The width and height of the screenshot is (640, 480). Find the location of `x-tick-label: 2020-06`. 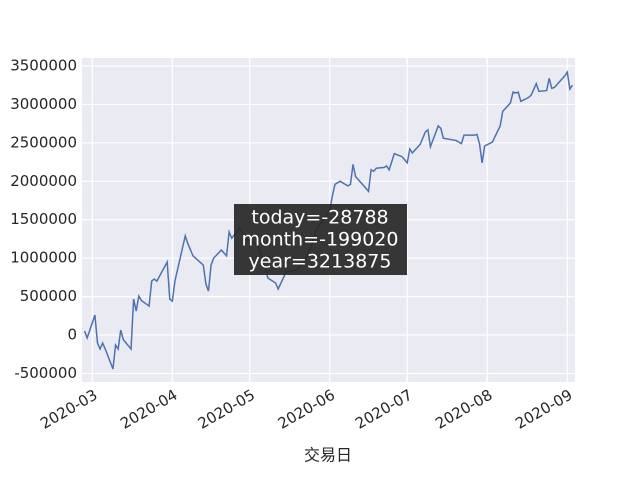

x-tick-label: 2020-06 is located at coordinates (306, 409).